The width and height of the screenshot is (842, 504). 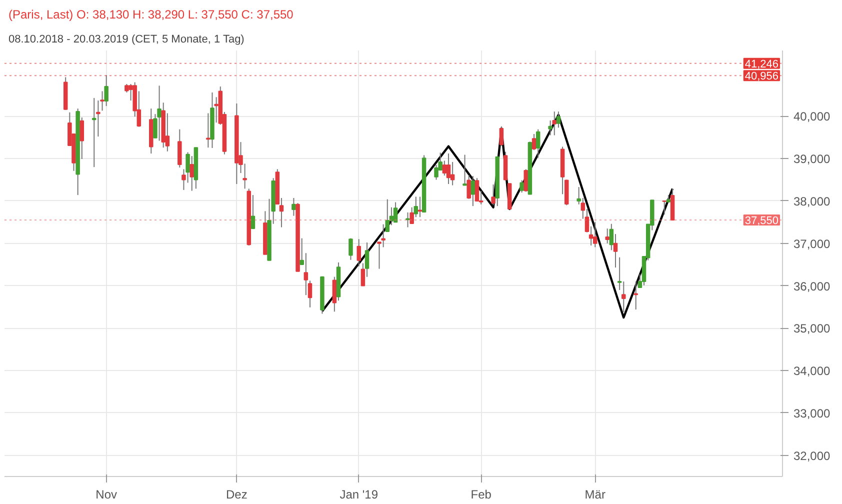 What do you see at coordinates (812, 201) in the screenshot?
I see `y-tick-label: 38,000` at bounding box center [812, 201].